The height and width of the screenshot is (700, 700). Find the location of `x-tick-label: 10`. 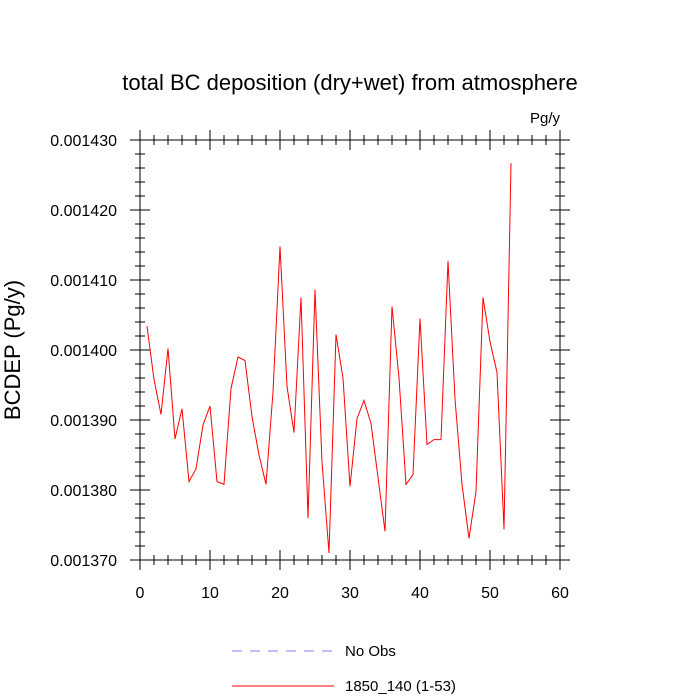

x-tick-label: 10 is located at coordinates (210, 593).